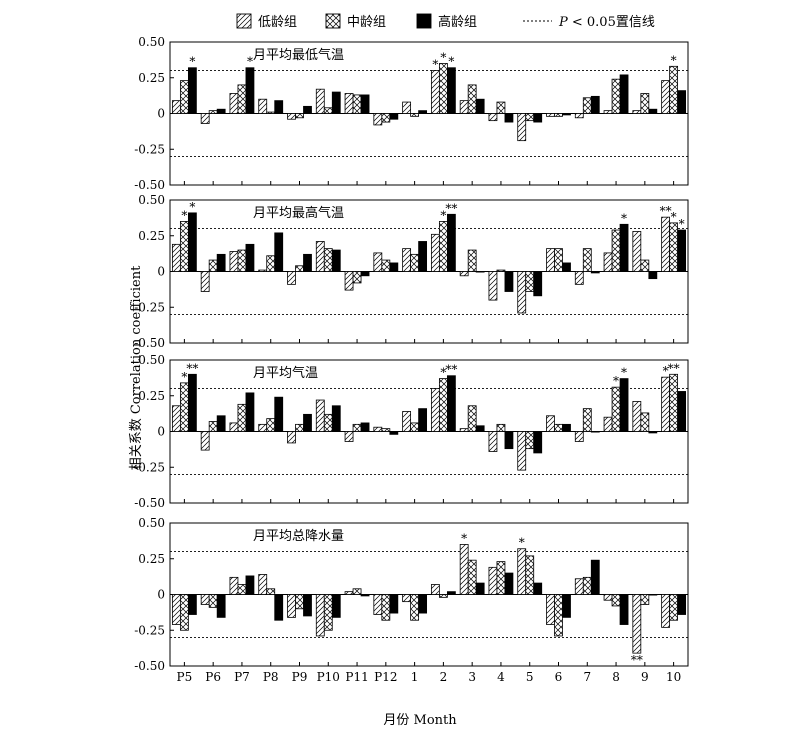 The height and width of the screenshot is (739, 800). I want to click on legend-swatch-low, so click(244, 21).